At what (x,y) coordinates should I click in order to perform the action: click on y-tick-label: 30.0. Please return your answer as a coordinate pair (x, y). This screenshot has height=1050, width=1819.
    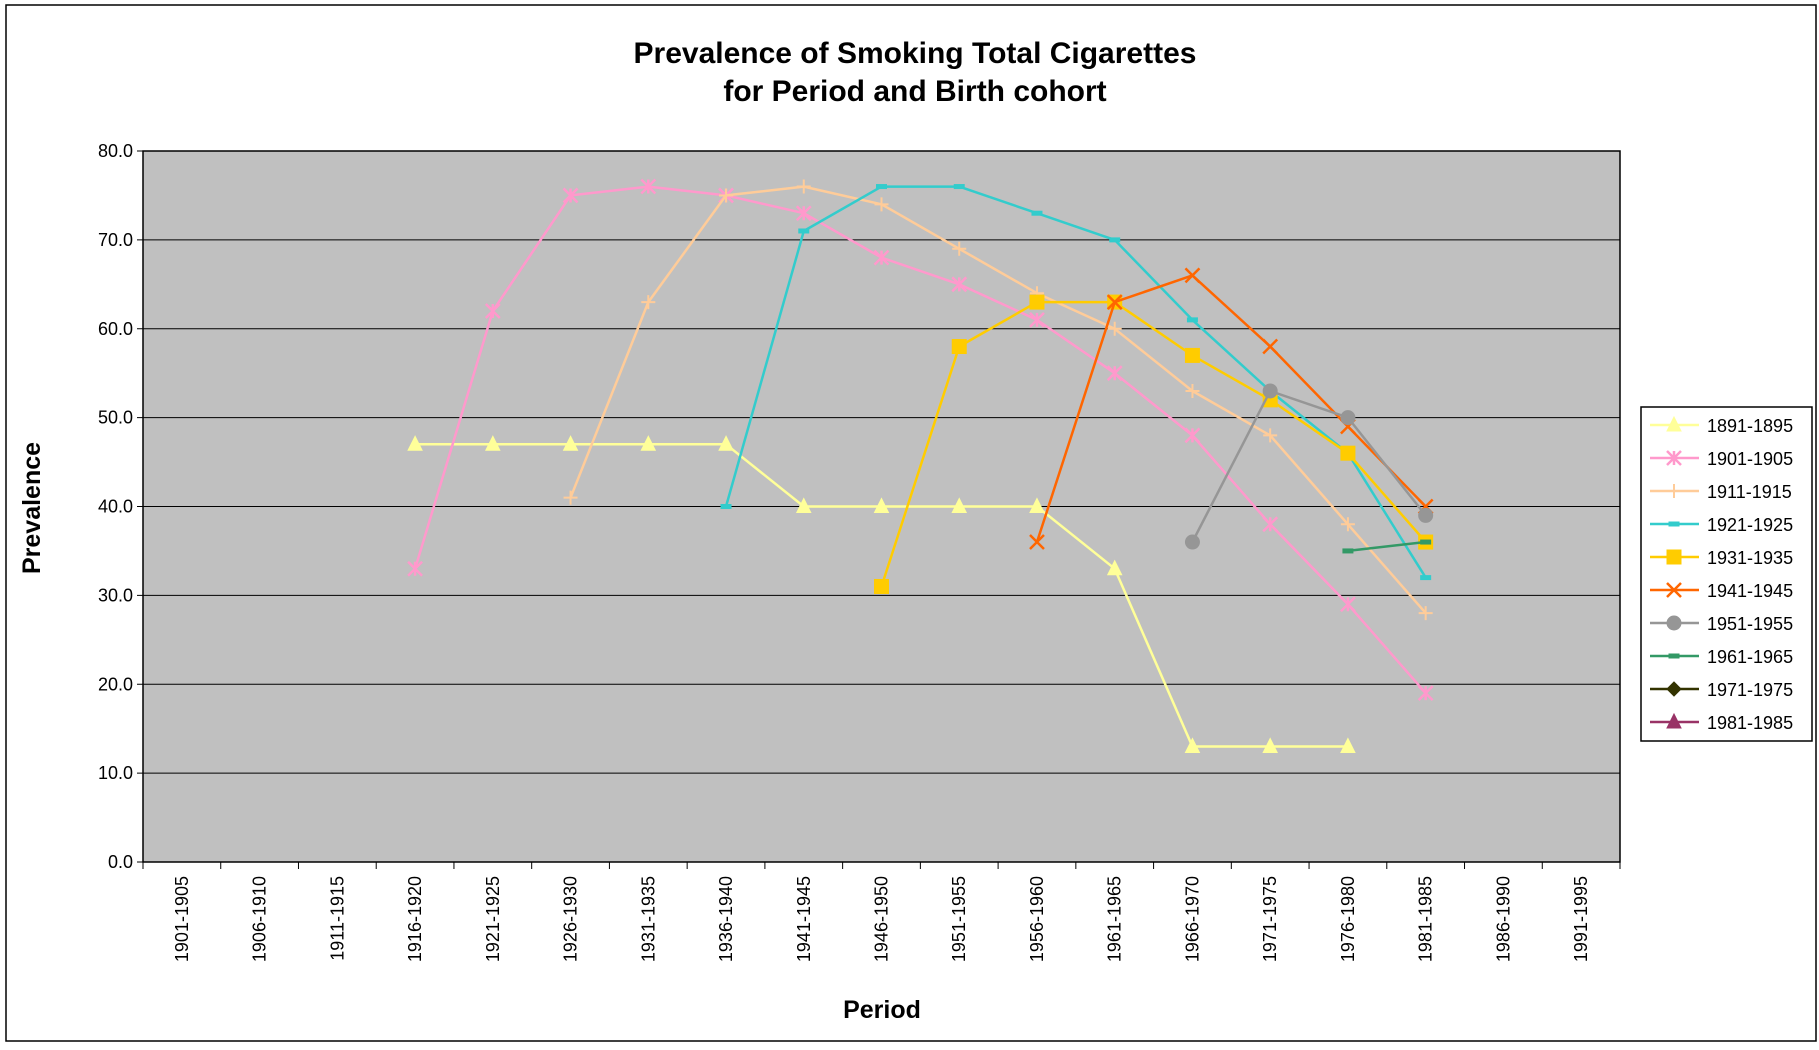
    Looking at the image, I should click on (115, 595).